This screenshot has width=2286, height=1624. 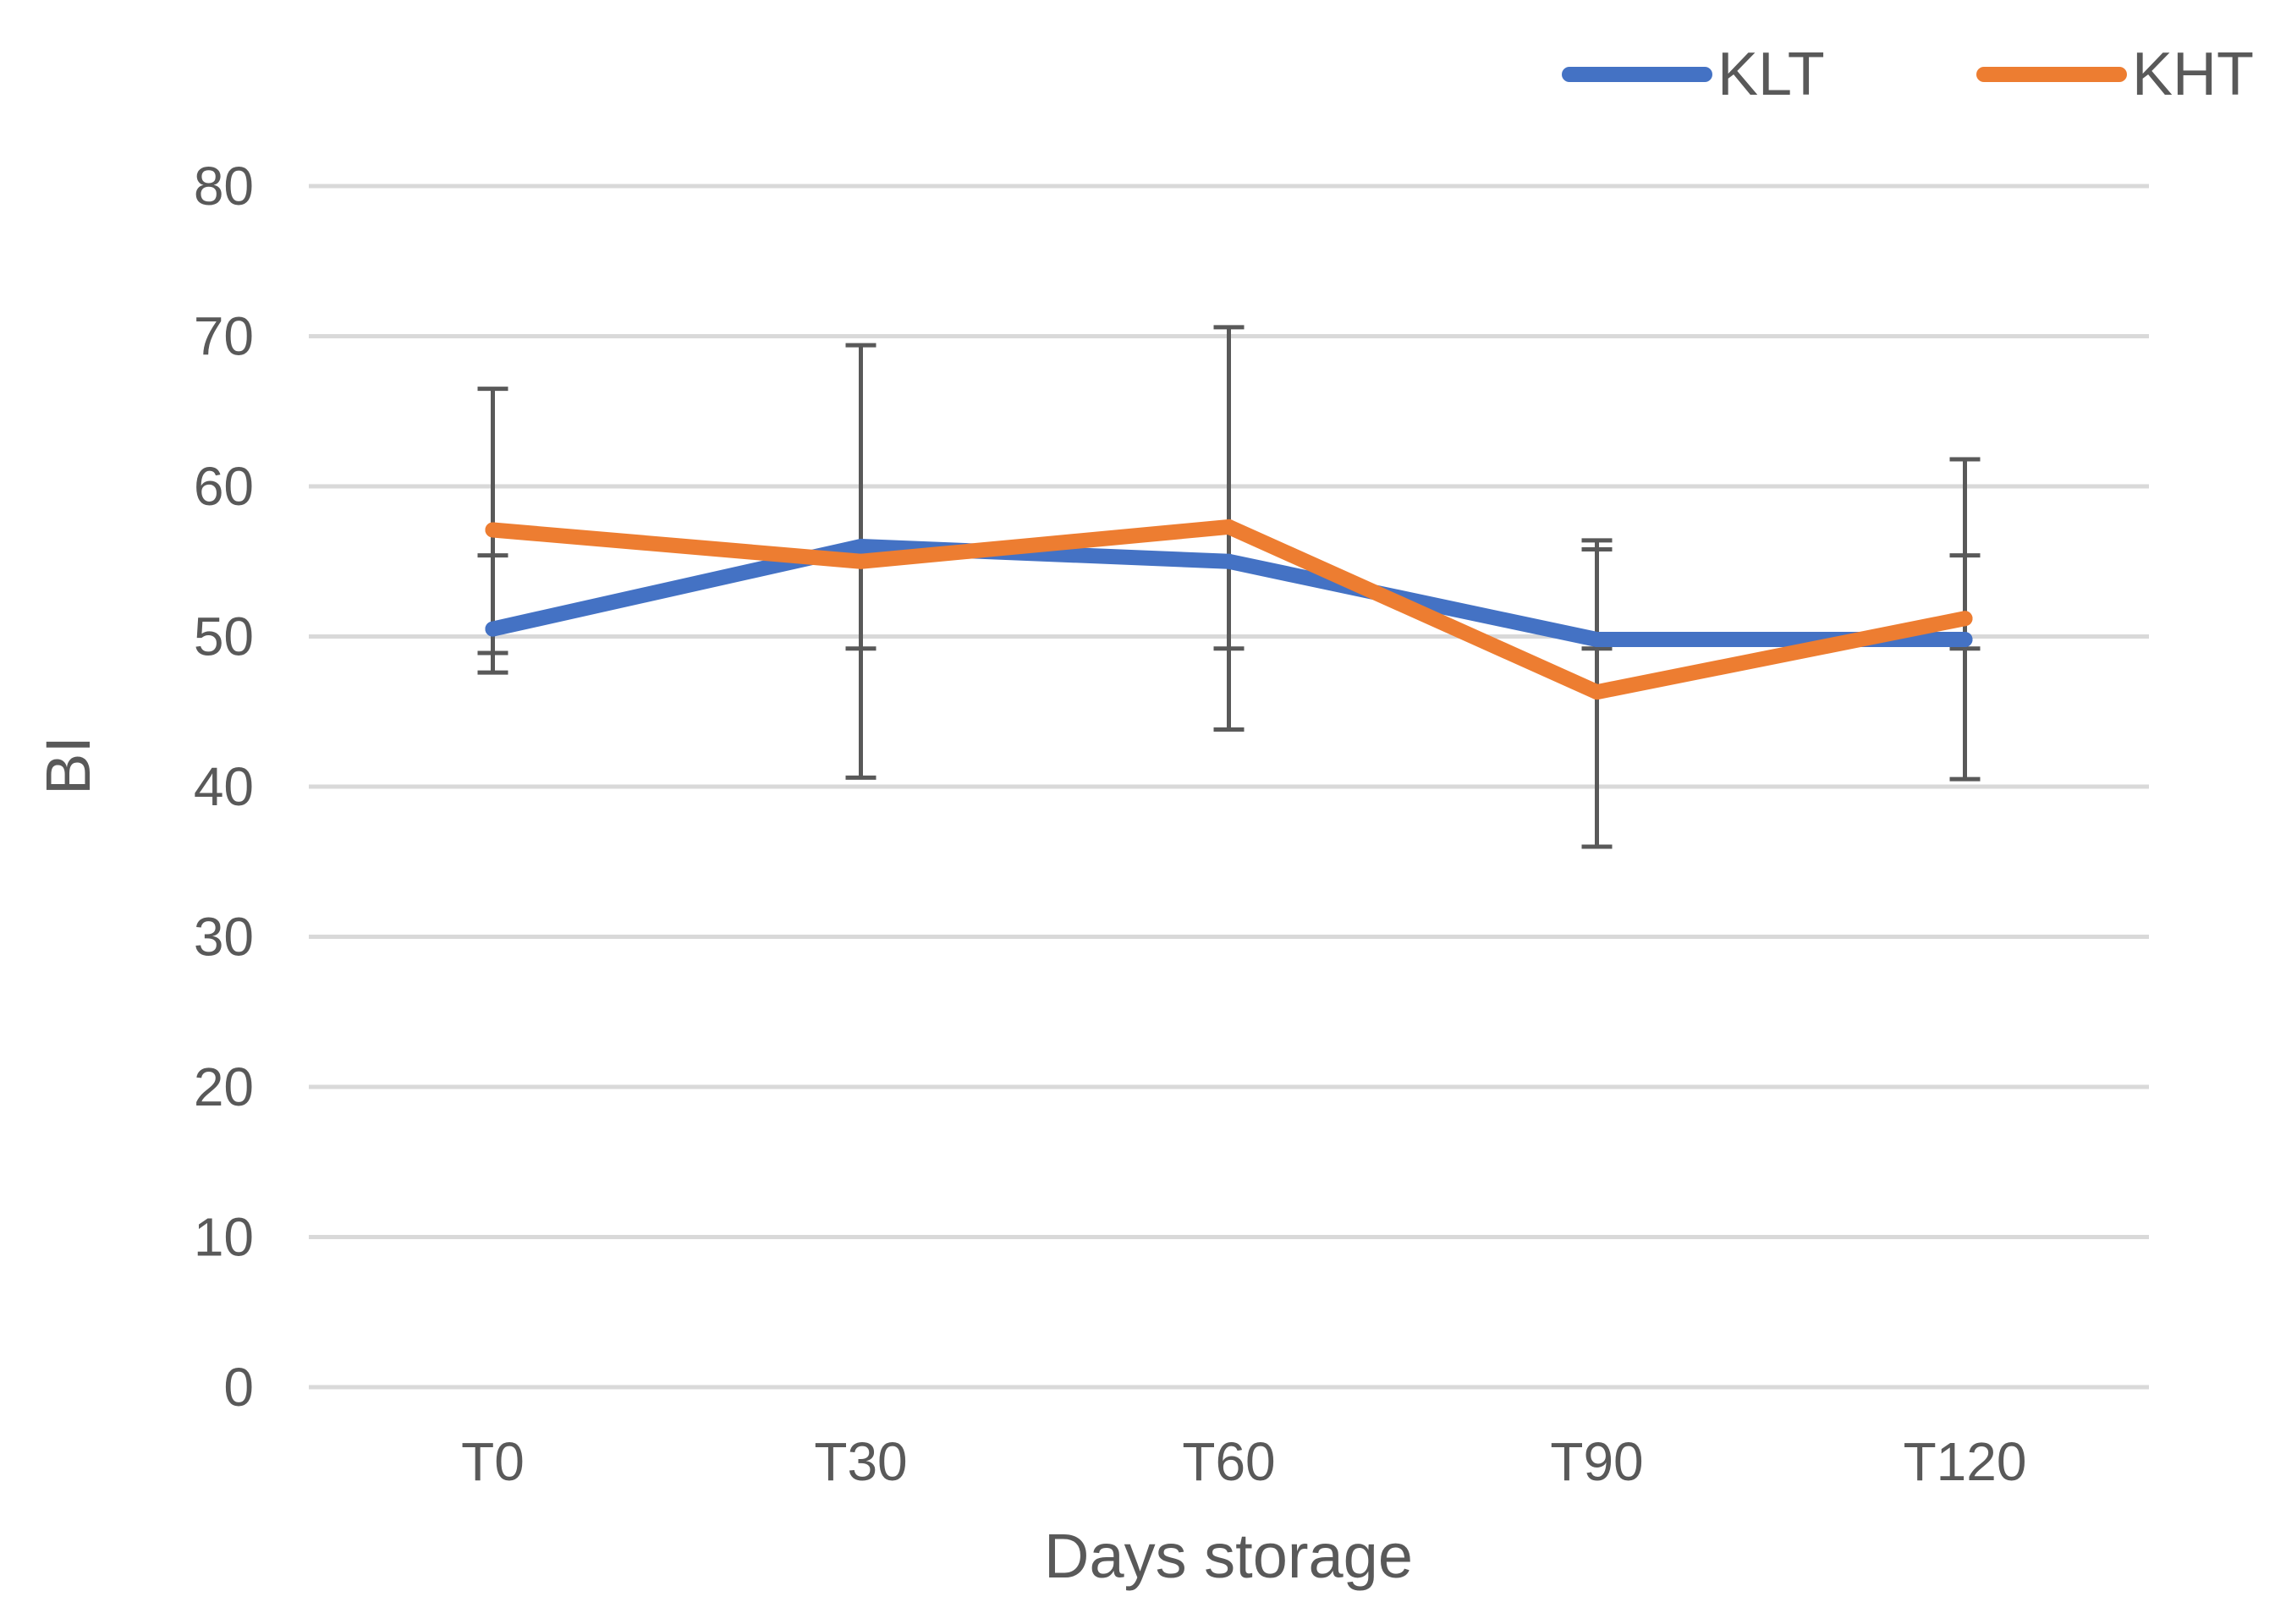 What do you see at coordinates (1229, 561) in the screenshot?
I see `data-point-klt-t60` at bounding box center [1229, 561].